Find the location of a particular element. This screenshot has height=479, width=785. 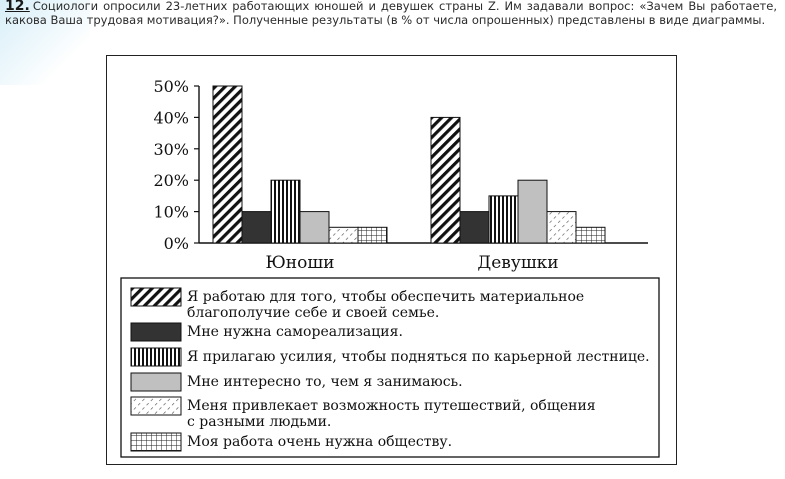

y-tick-label: 30% is located at coordinates (171, 149).